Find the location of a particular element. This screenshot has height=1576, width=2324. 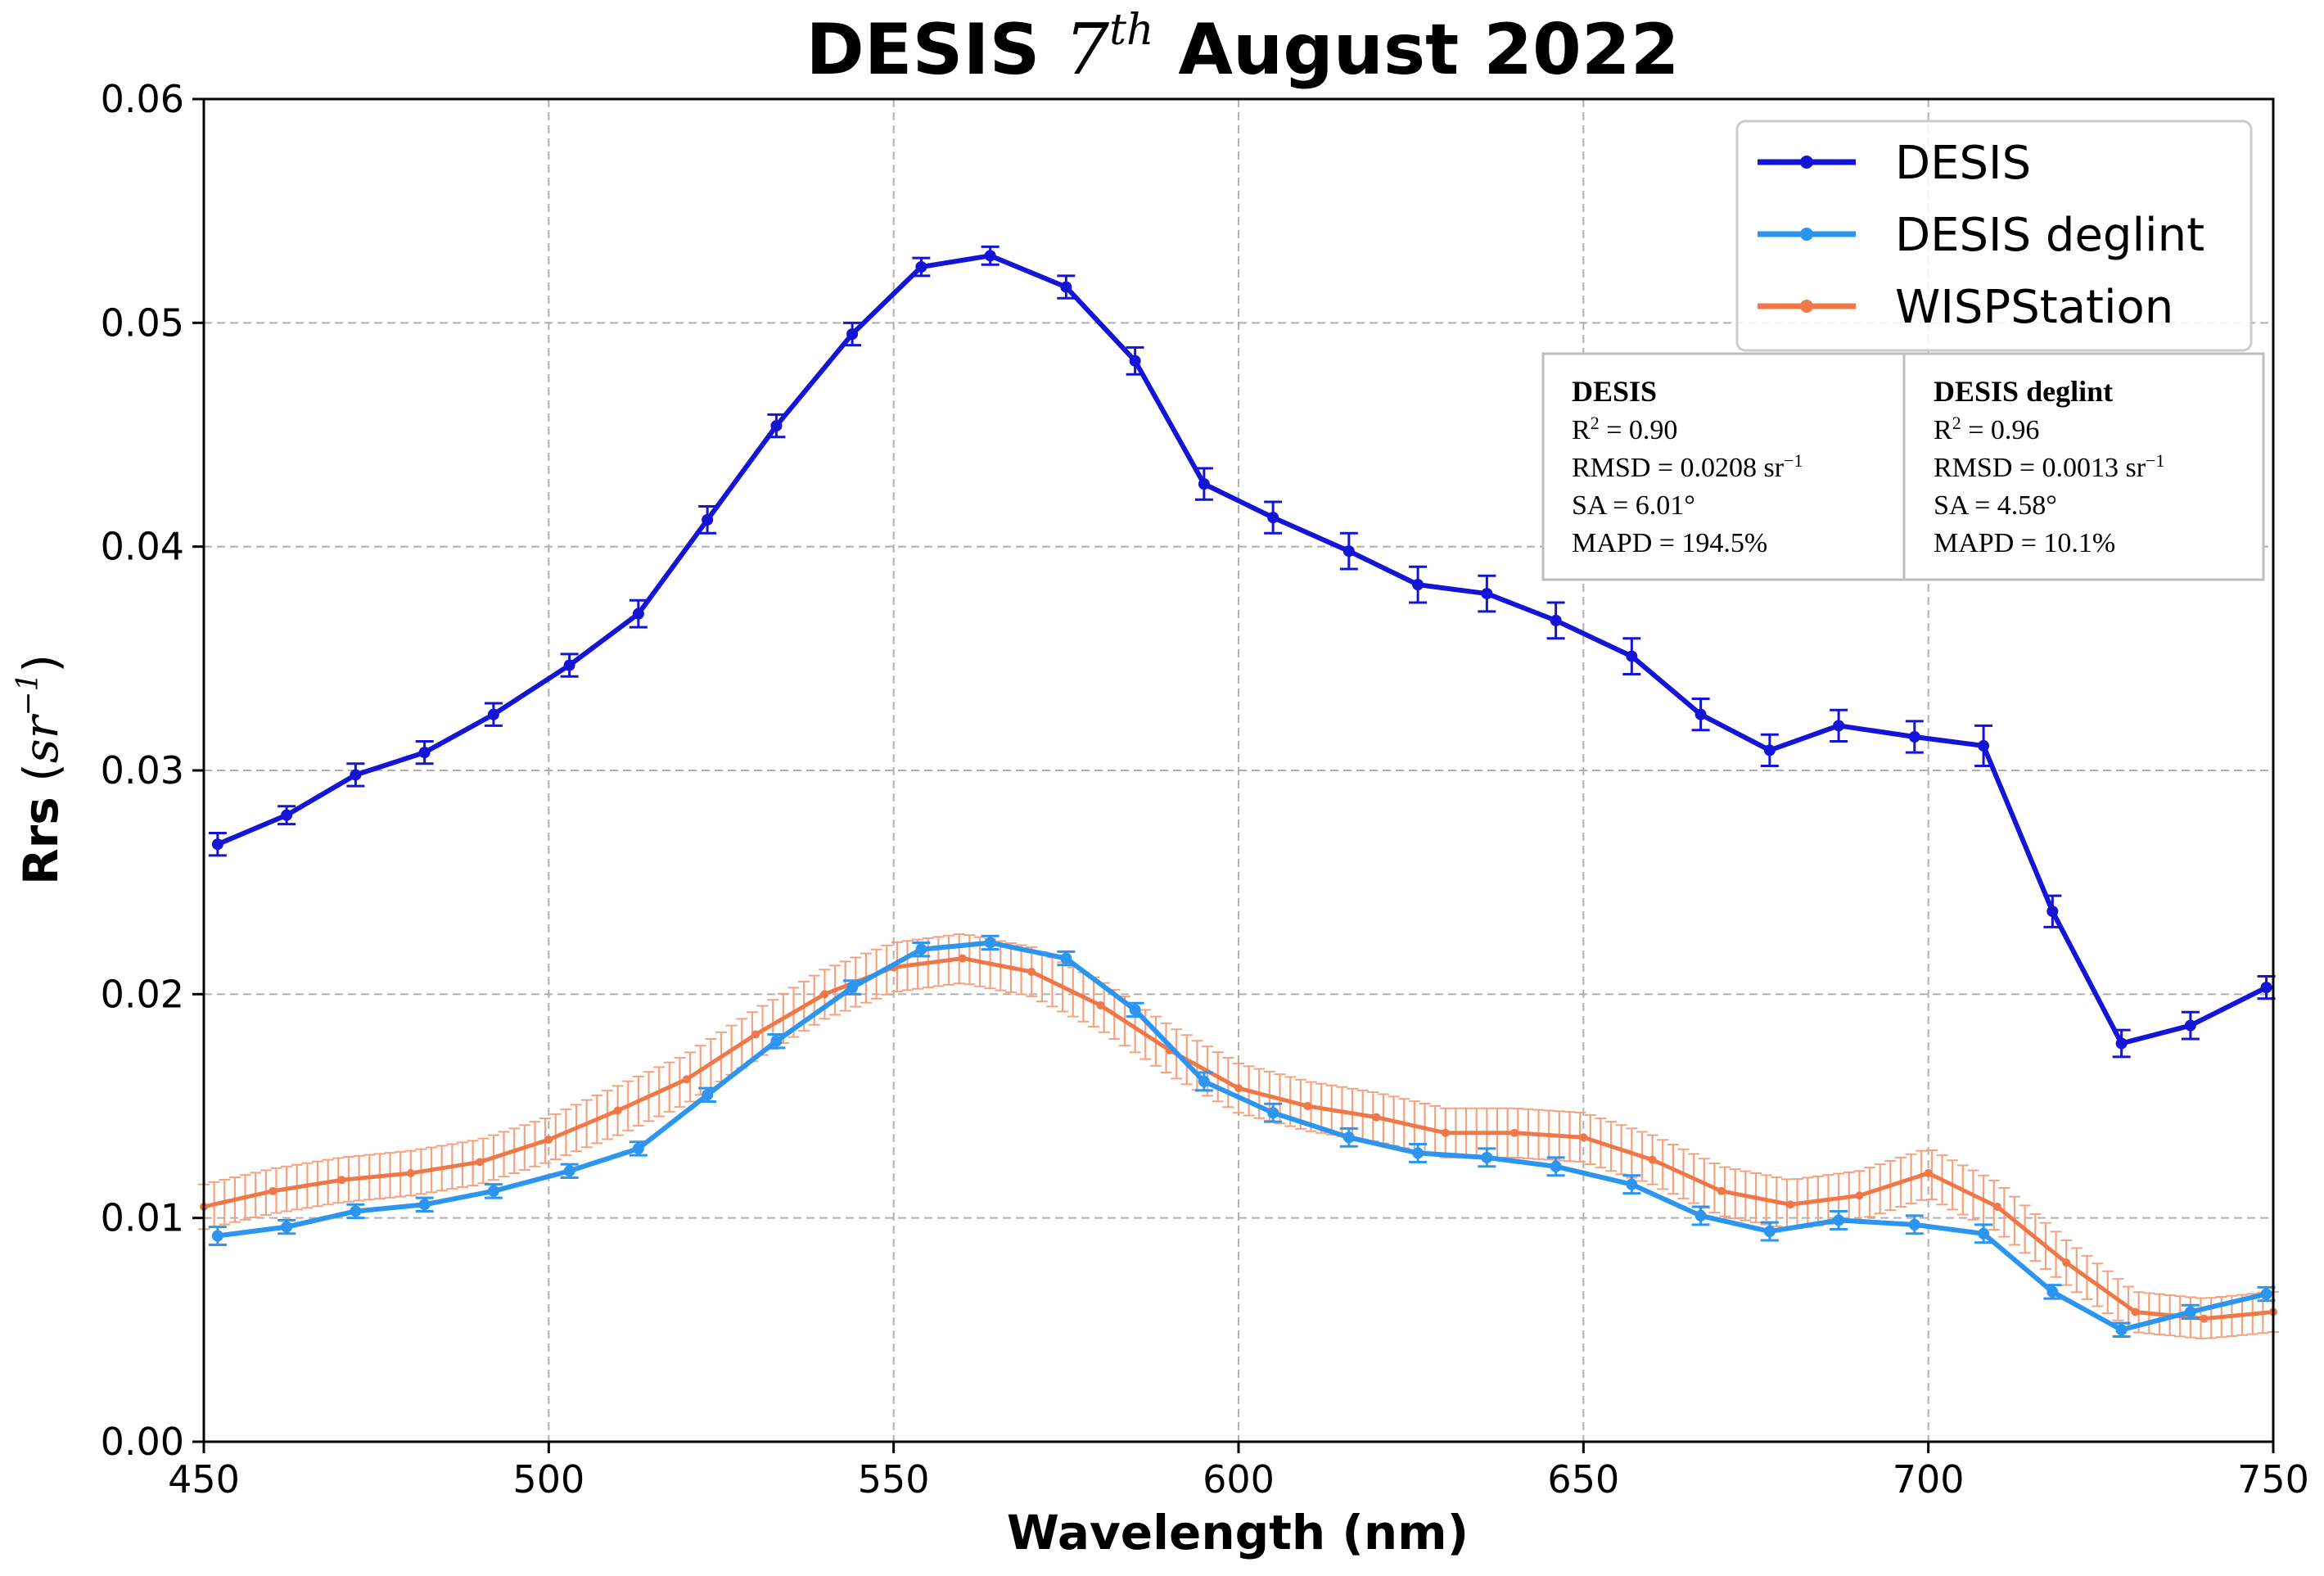

chart-title-sup: th is located at coordinates (1131, 30).